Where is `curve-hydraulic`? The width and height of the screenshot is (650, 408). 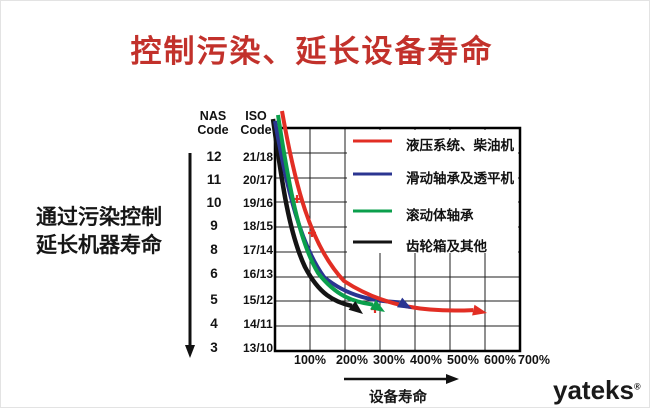 curve-hydraulic is located at coordinates (377, 211).